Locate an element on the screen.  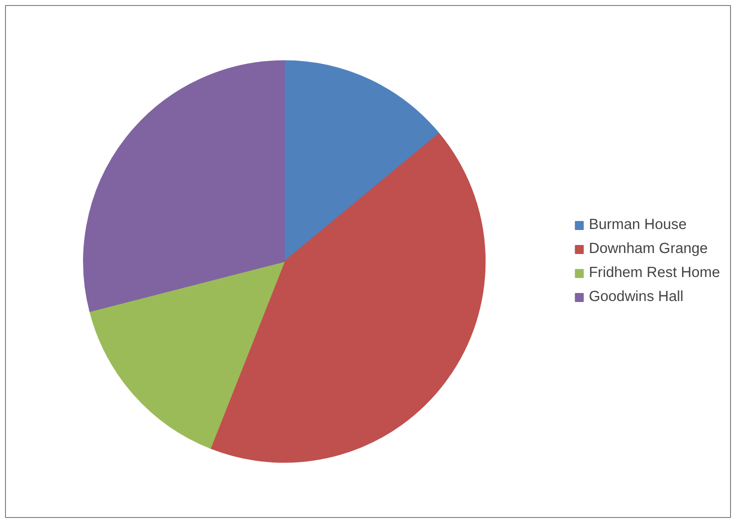
legend-label: Downham Grange is located at coordinates (648, 249).